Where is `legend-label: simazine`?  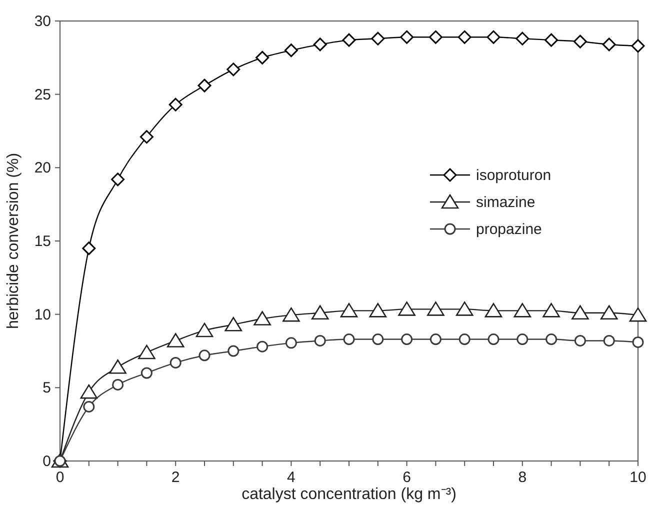
legend-label: simazine is located at coordinates (506, 202).